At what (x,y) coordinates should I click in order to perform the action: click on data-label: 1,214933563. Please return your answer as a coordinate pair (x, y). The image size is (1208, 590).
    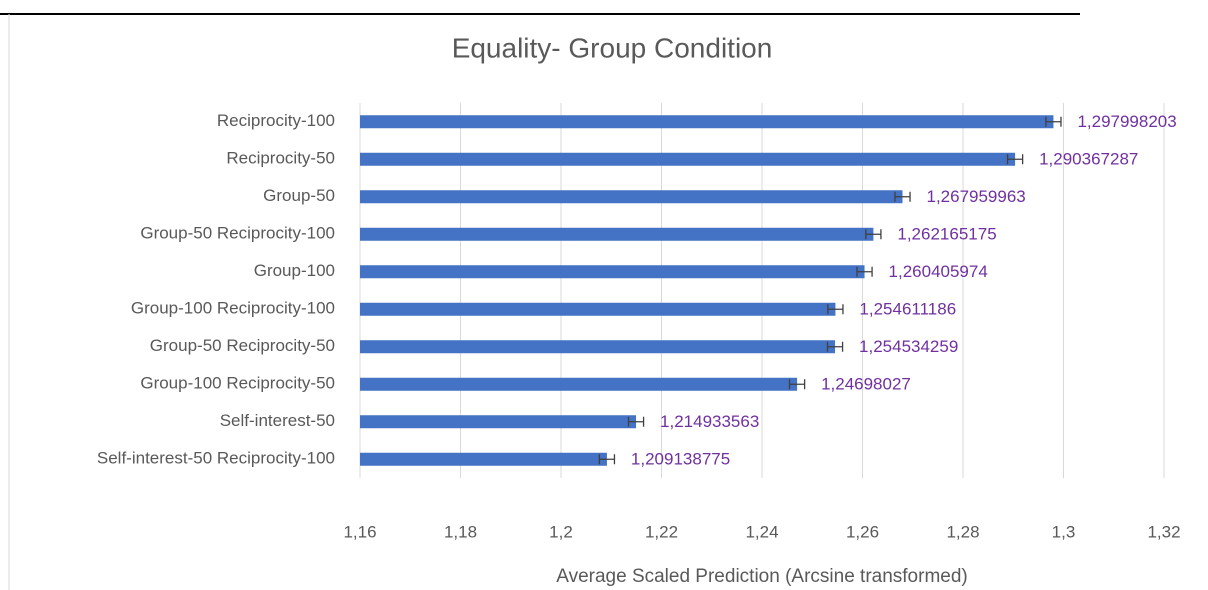
    Looking at the image, I should click on (709, 421).